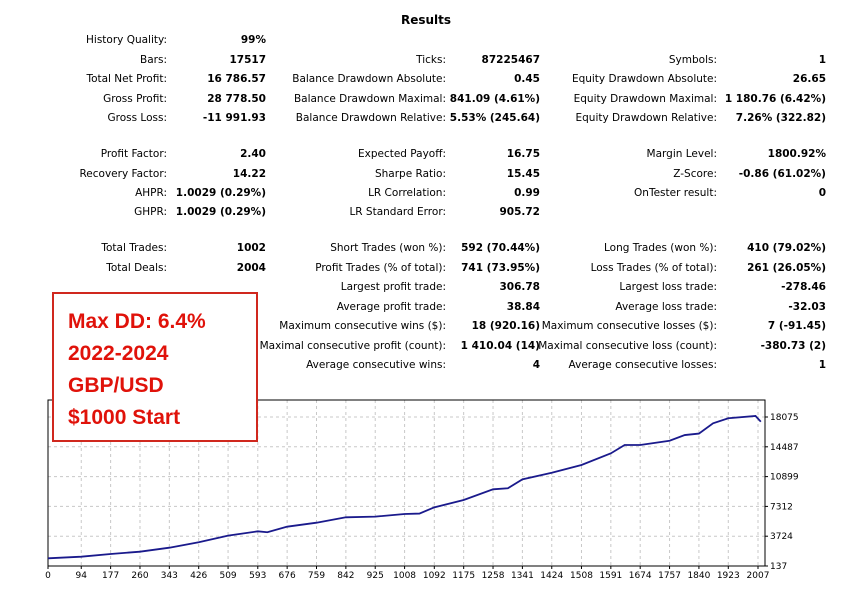 The height and width of the screenshot is (595, 866). What do you see at coordinates (375, 576) in the screenshot?
I see `x-tick-label: 925` at bounding box center [375, 576].